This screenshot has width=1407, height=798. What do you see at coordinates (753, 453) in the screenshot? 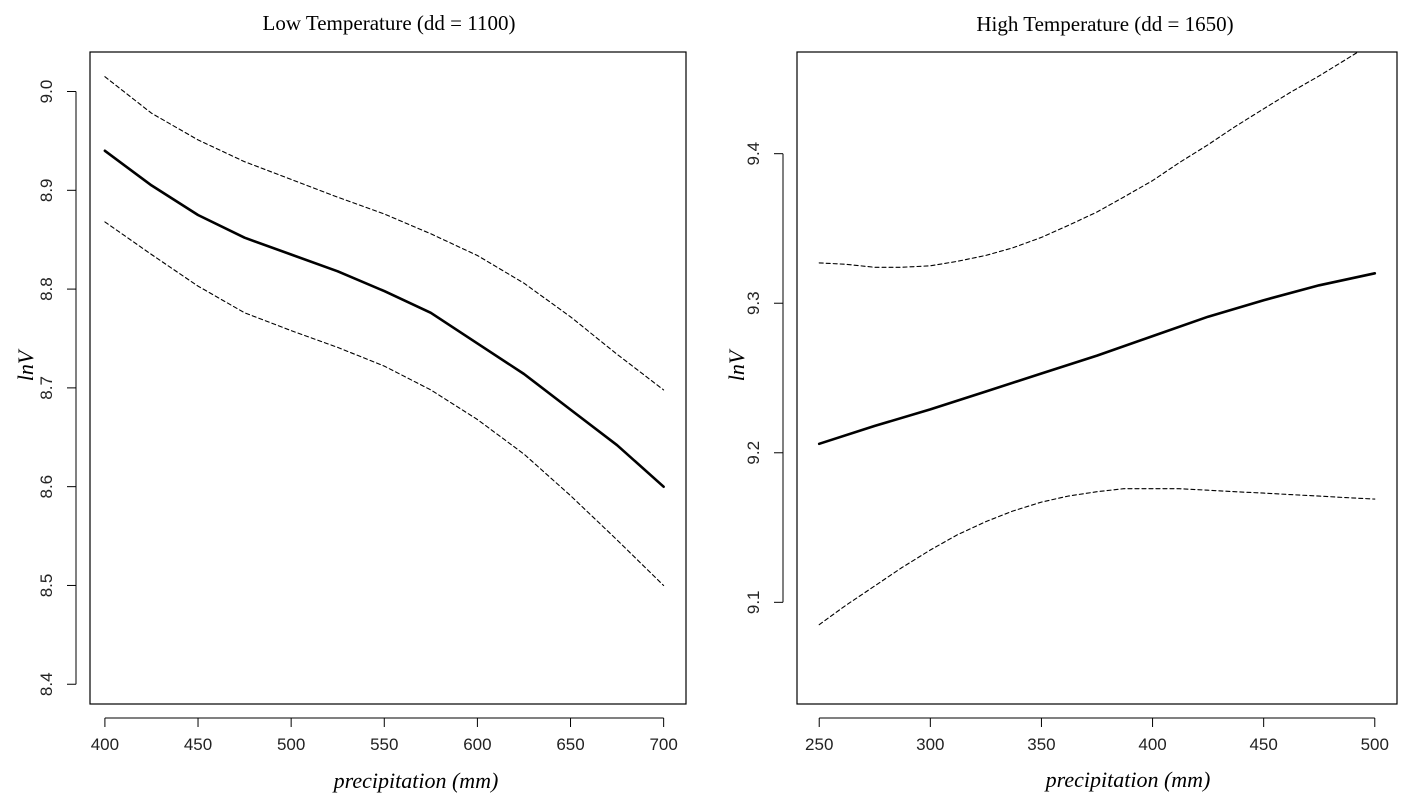
I see `y-tick-label: 9.2` at bounding box center [753, 453].